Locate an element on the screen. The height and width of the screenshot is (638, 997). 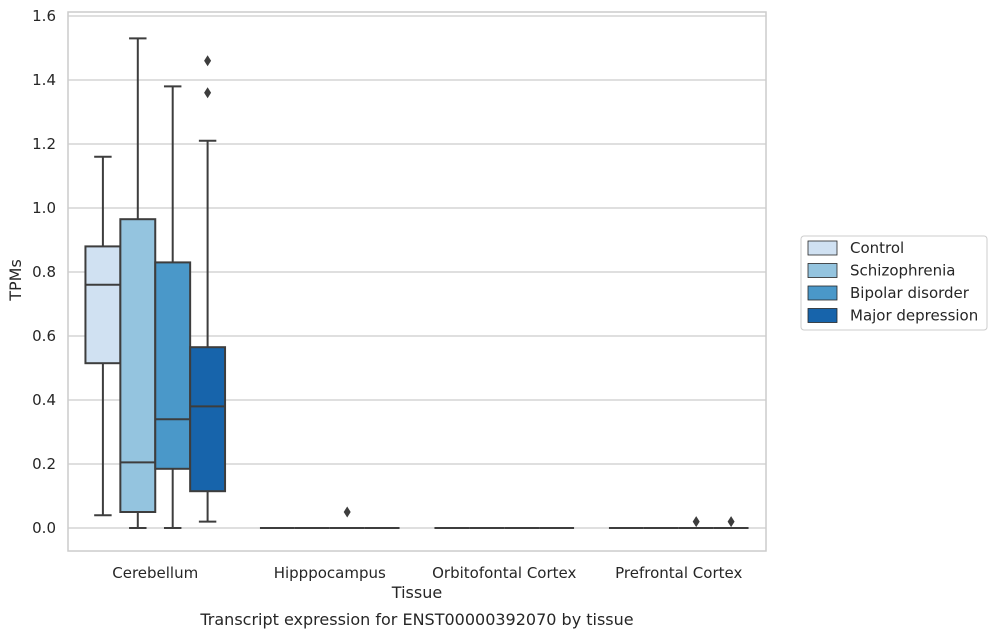
legend-label: Bipolar disorder is located at coordinates (910, 293).